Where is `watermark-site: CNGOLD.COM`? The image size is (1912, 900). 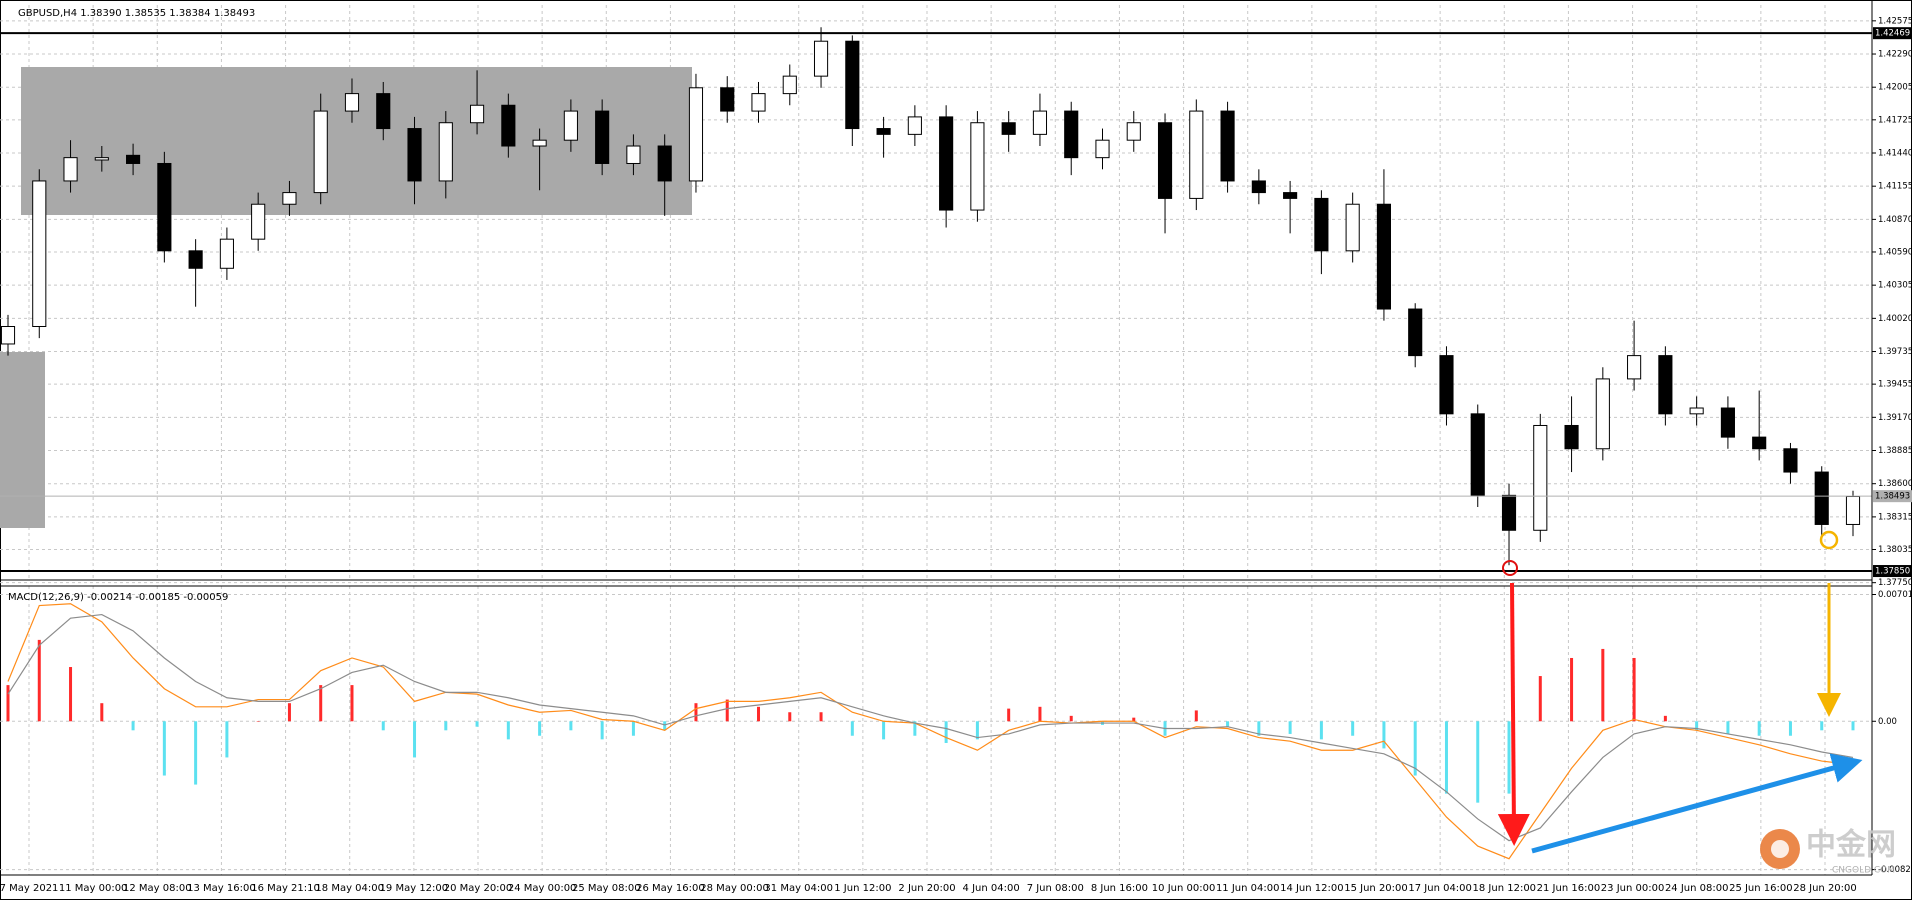 watermark-site: CNGOLD.COM is located at coordinates (1863, 871).